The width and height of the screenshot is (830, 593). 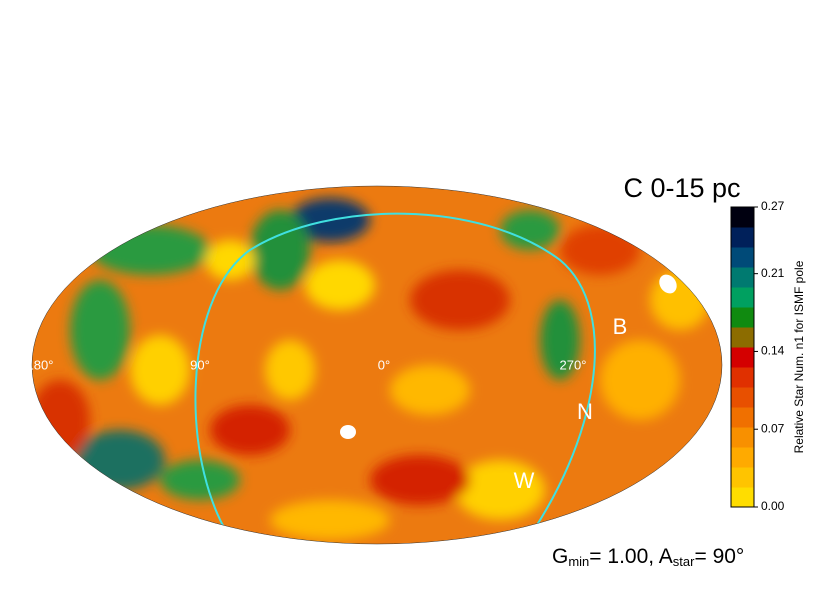 What do you see at coordinates (384, 364) in the screenshot?
I see `longitude-label: 0°` at bounding box center [384, 364].